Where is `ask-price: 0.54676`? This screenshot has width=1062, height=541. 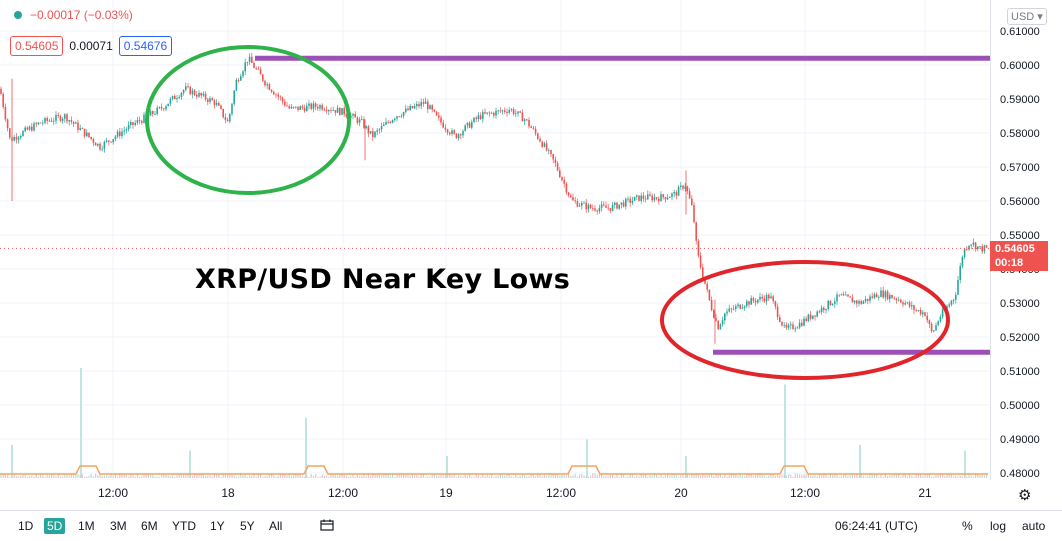
ask-price: 0.54676 is located at coordinates (145, 46).